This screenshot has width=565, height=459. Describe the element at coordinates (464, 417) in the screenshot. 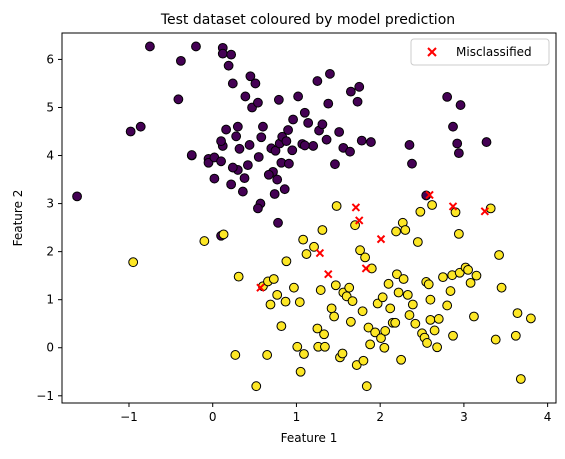

I see `x-tick-label: 3` at that location.